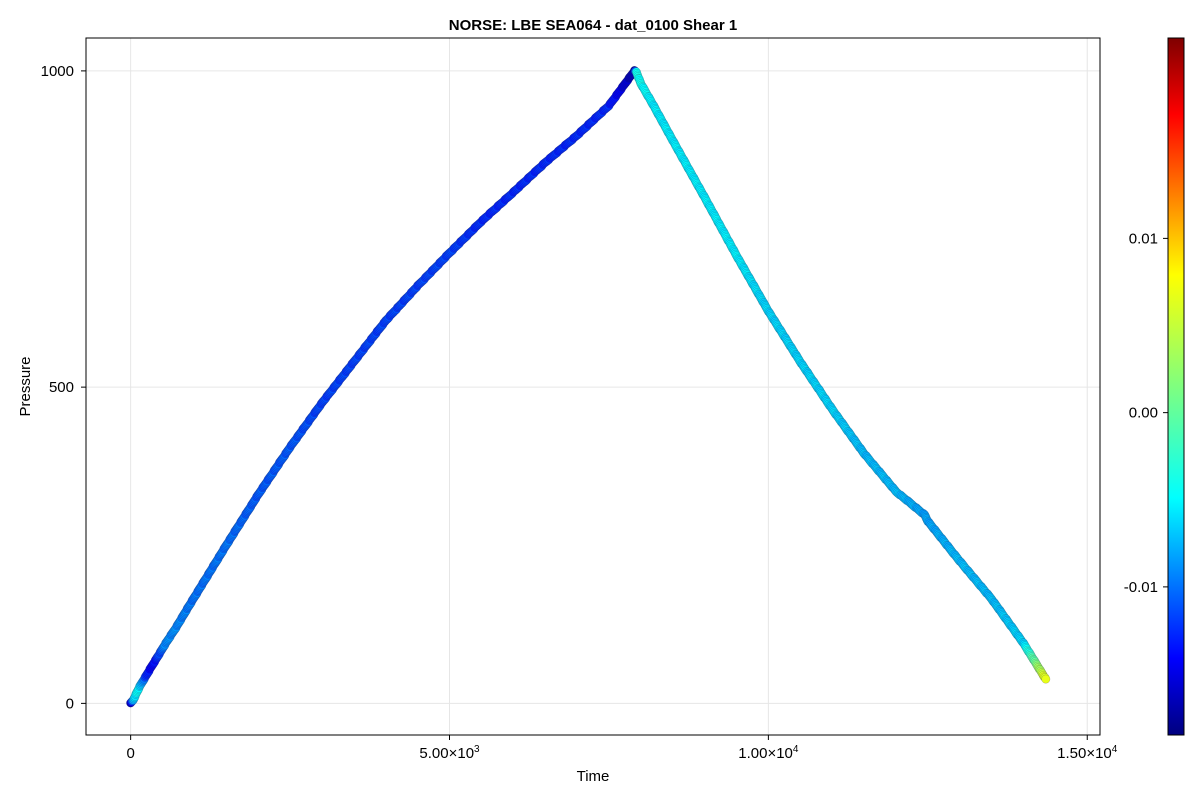 The height and width of the screenshot is (800, 1200). What do you see at coordinates (1046, 679) in the screenshot?
I see `scatter-point` at bounding box center [1046, 679].